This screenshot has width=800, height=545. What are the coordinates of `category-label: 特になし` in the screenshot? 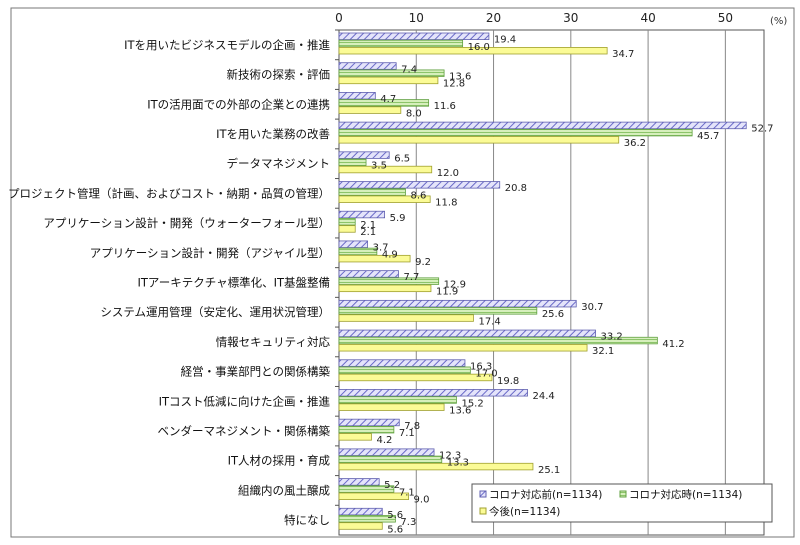 It's located at (307, 520).